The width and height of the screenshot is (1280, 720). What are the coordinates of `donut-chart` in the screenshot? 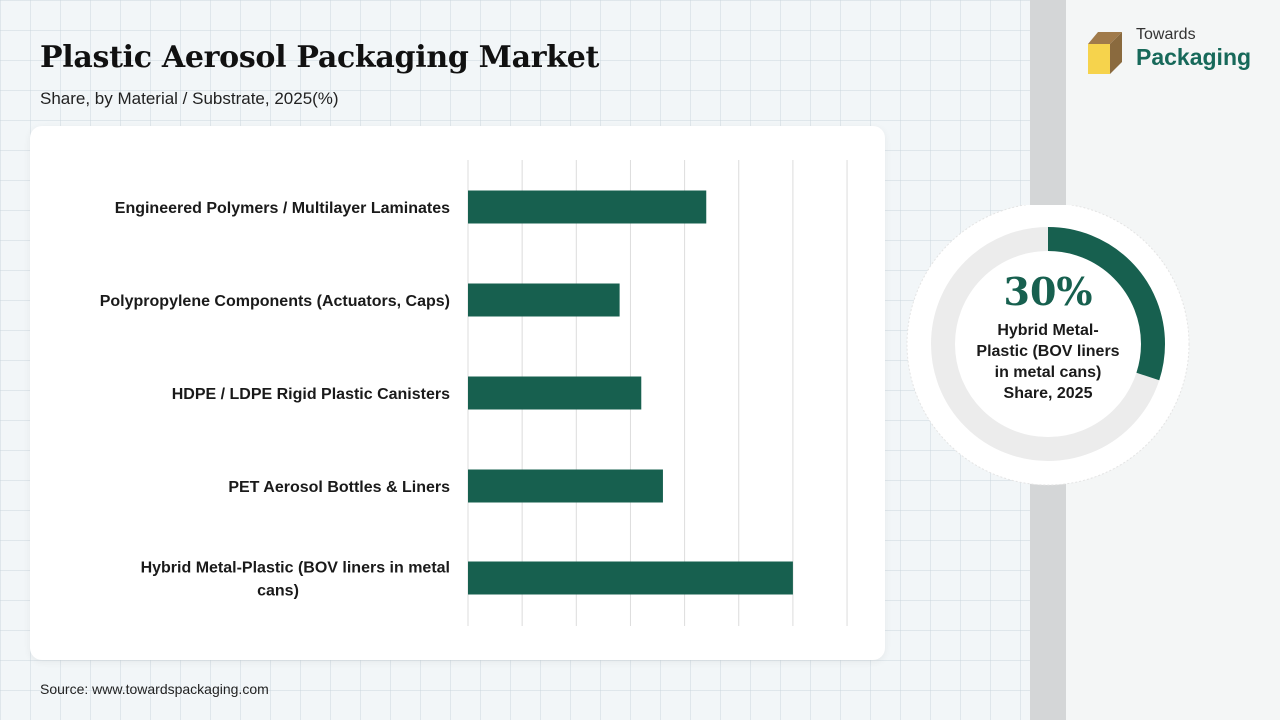 It's located at (1048, 345).